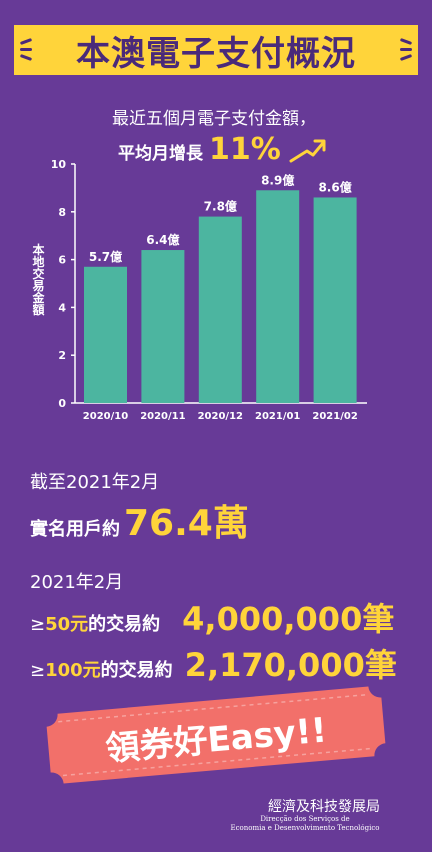 Image resolution: width=432 pixels, height=852 pixels. Describe the element at coordinates (162, 239) in the screenshot. I see `data-label: 6.4億` at that location.